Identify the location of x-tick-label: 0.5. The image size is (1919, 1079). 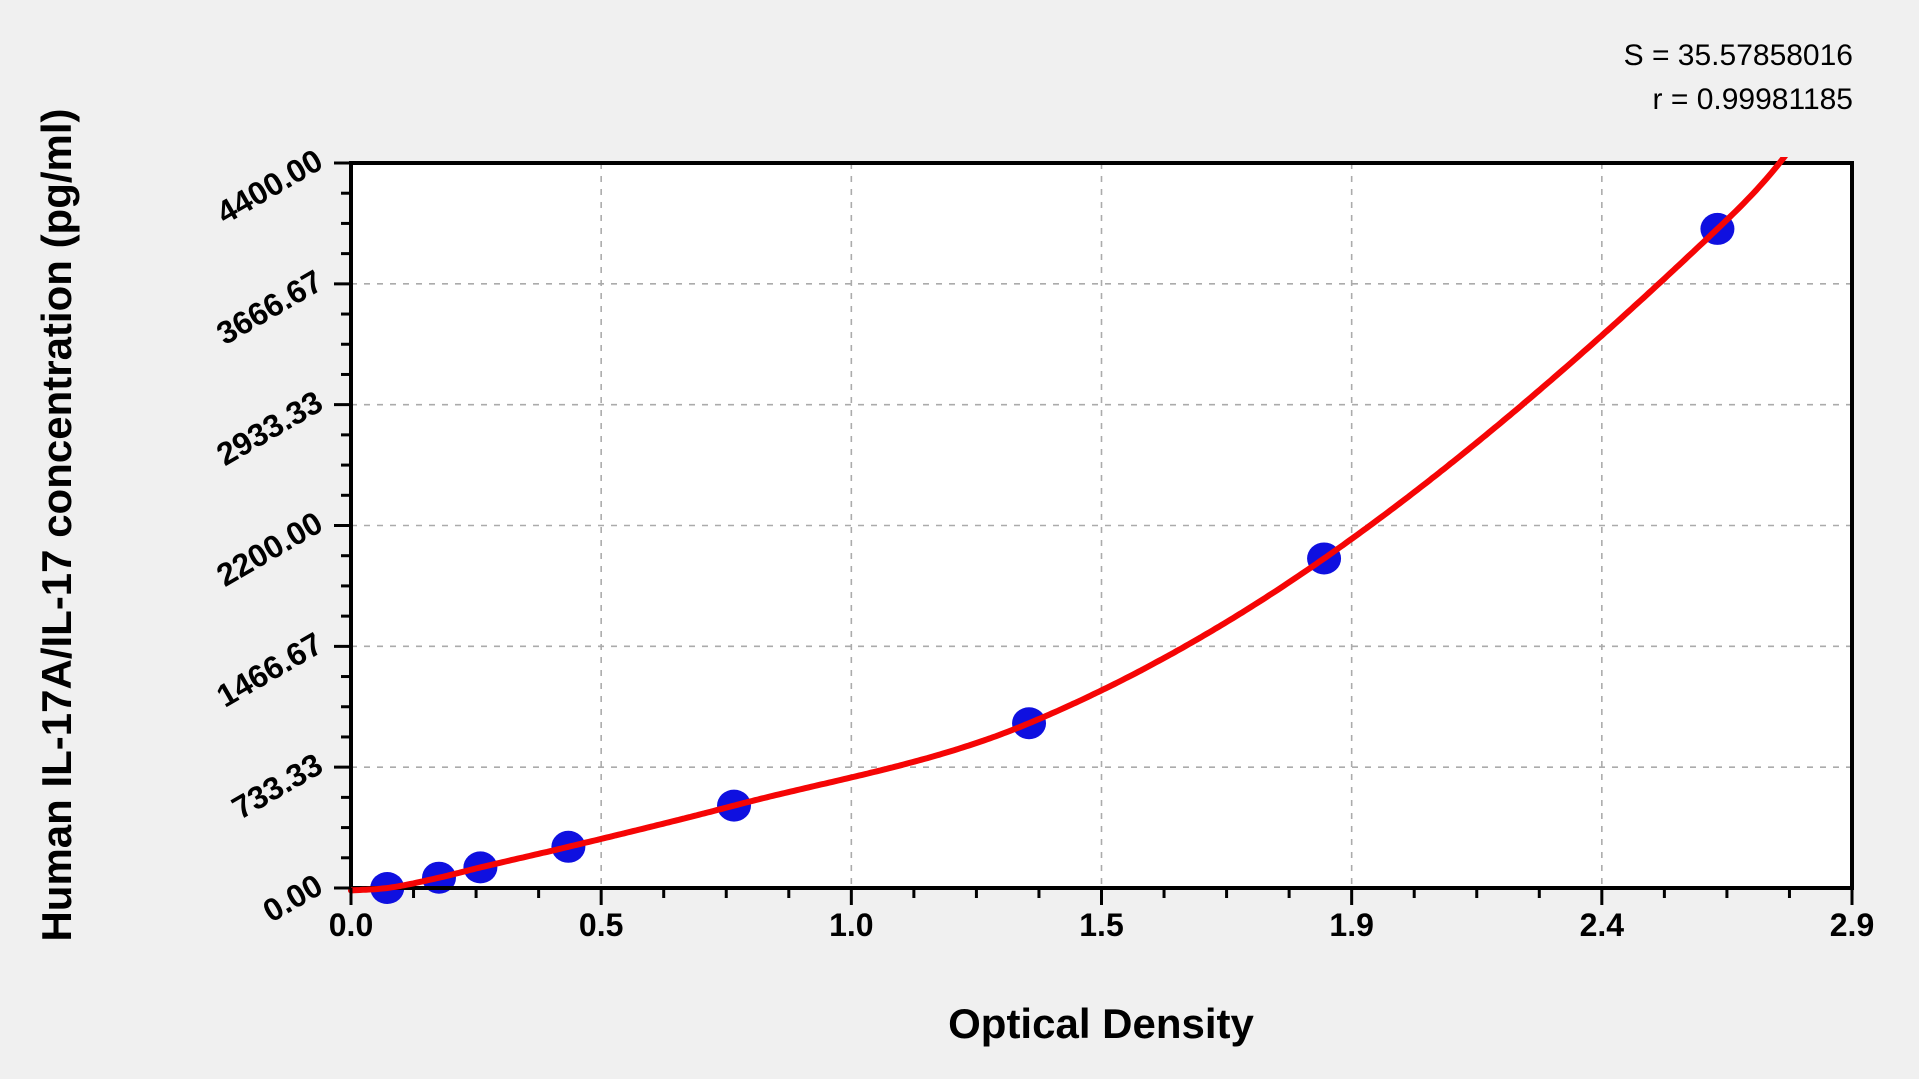
(601, 925).